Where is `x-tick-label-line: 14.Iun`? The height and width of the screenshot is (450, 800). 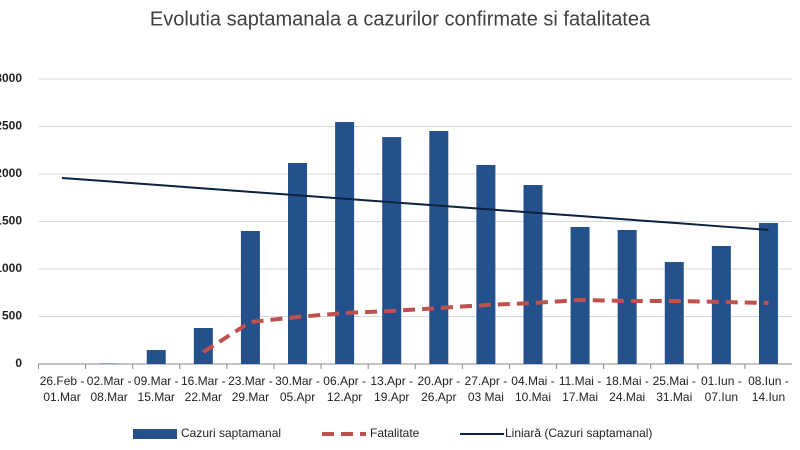 x-tick-label-line: 14.Iun is located at coordinates (768, 397).